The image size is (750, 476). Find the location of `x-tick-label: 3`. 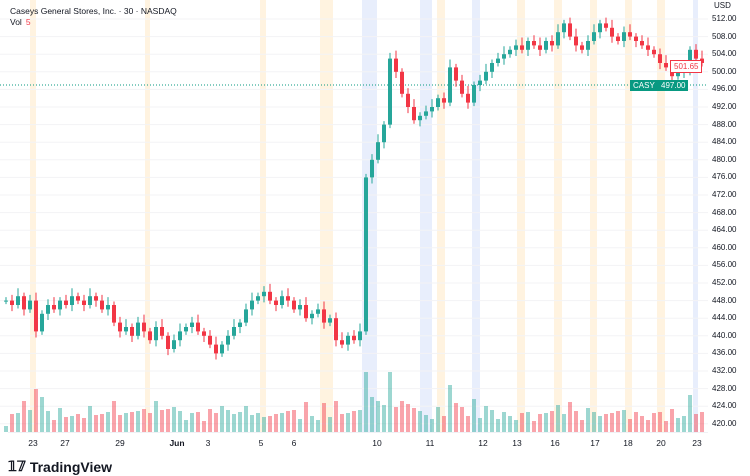

x-tick-label: 3 is located at coordinates (208, 443).